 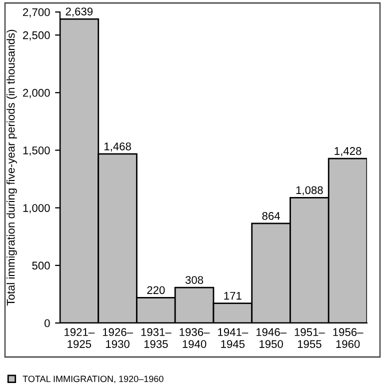 What do you see at coordinates (309, 191) in the screenshot?
I see `text: 1,088` at bounding box center [309, 191].